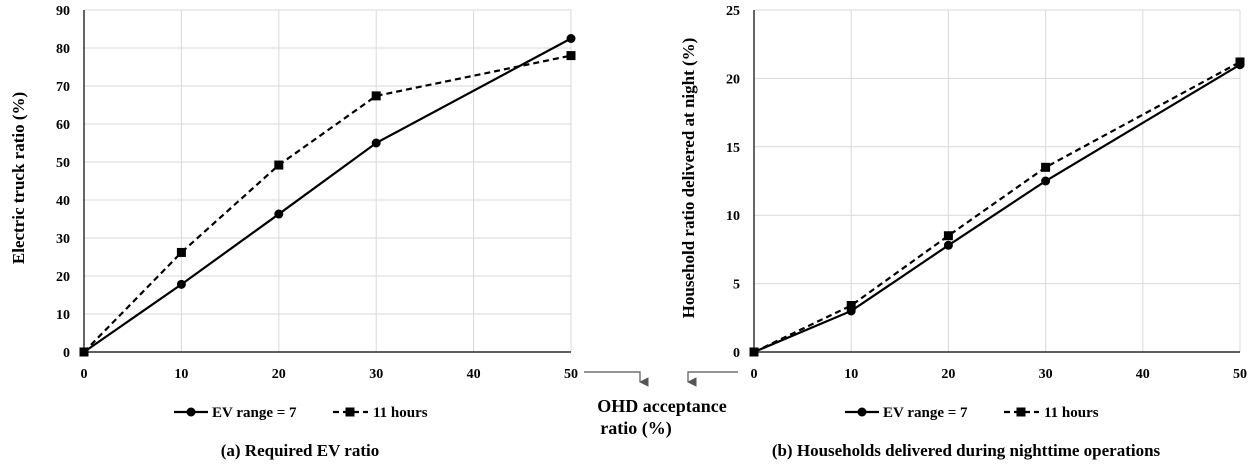  I want to click on shared-label-line-2: ratio (%), so click(635, 428).